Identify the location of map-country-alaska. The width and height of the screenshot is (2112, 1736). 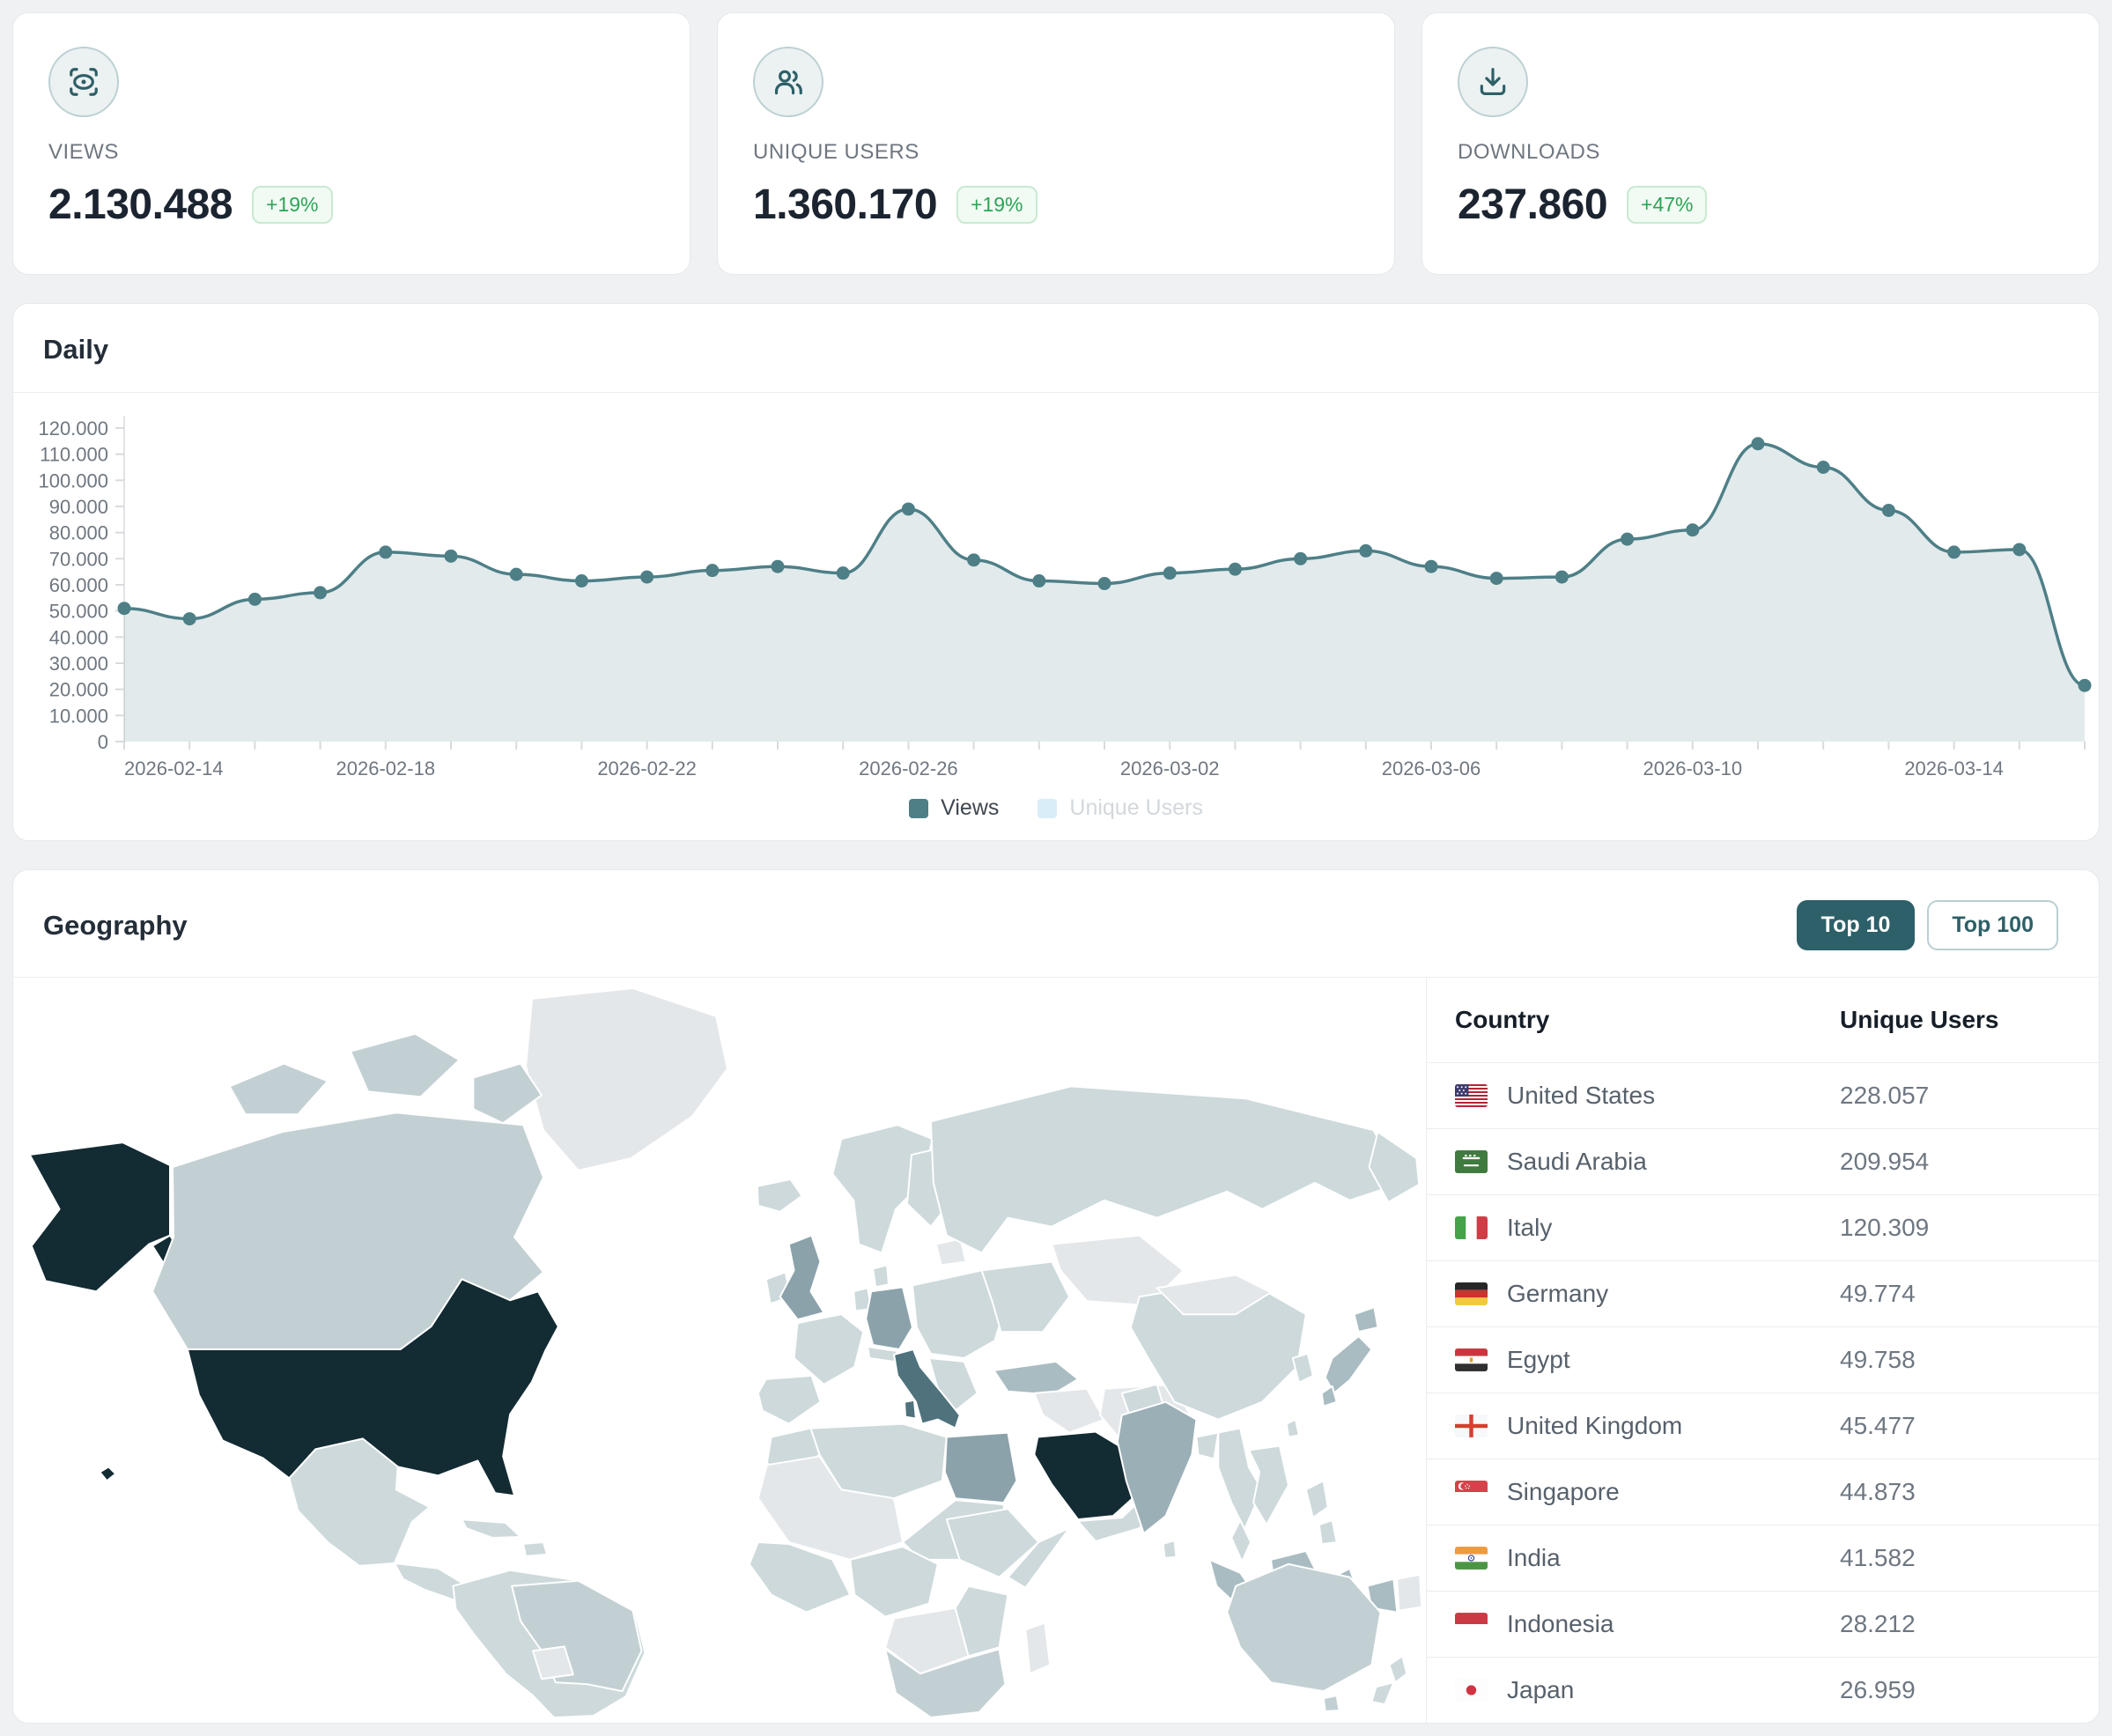
(100, 1217).